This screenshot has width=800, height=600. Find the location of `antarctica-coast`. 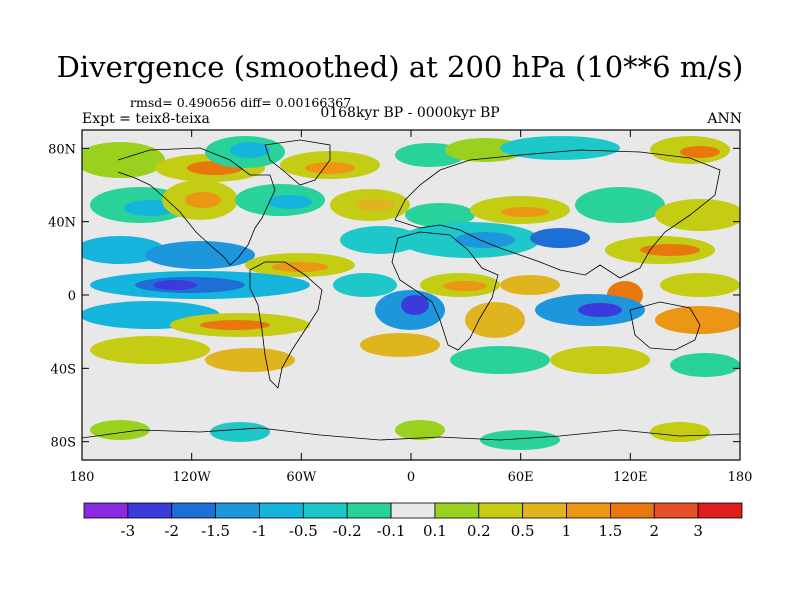

antarctica-coast is located at coordinates (411, 434).